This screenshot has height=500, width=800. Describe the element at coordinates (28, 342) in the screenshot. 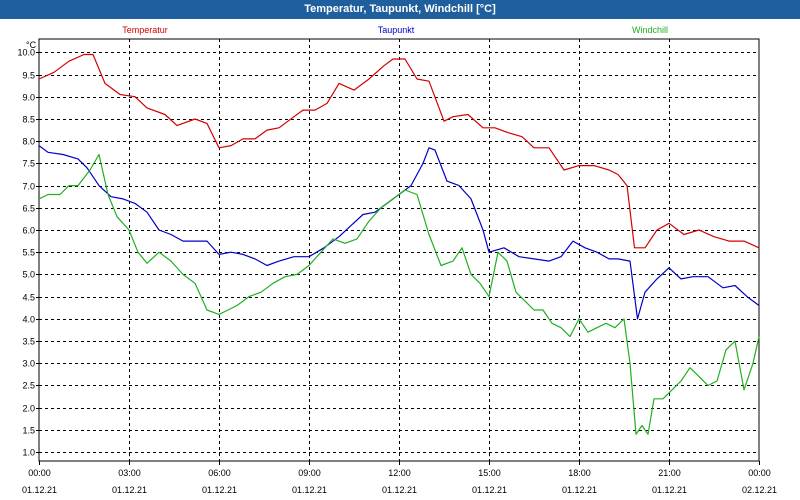

I see `y-tick-label: 3.5` at that location.